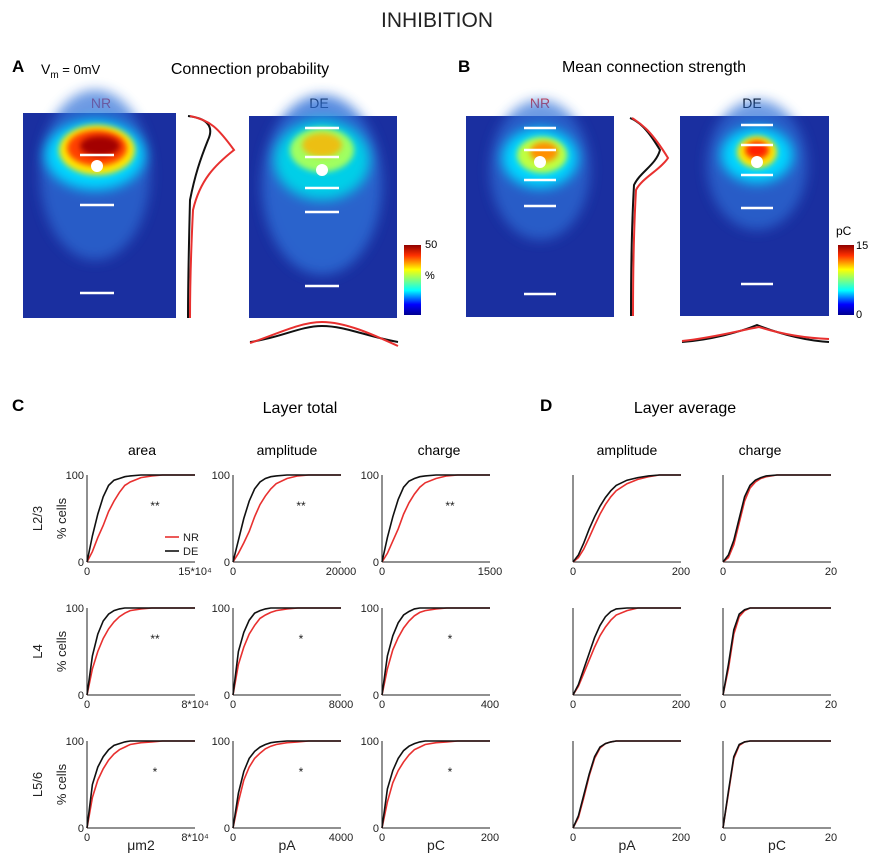 The image size is (874, 853). I want to click on cdf-de-r2c2, so click(435, 784).